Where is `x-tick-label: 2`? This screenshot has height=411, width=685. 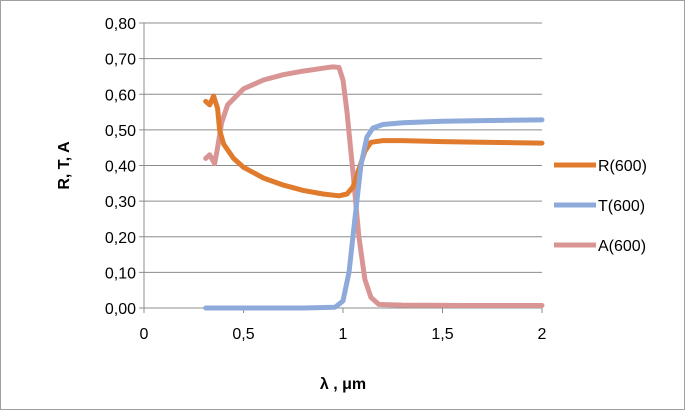
x-tick-label: 2 is located at coordinates (542, 334).